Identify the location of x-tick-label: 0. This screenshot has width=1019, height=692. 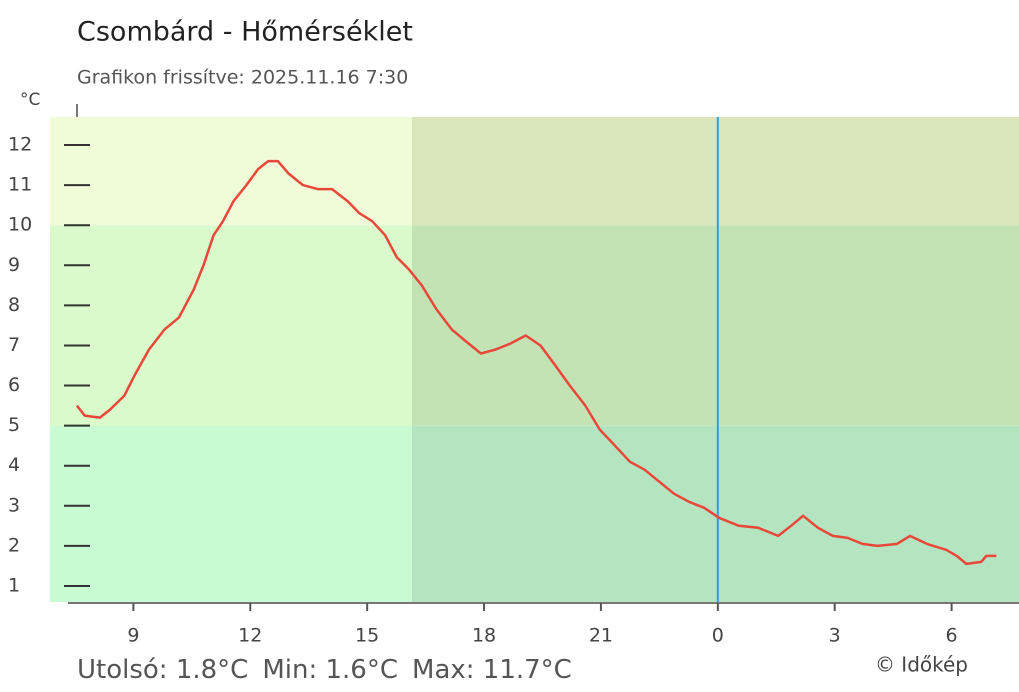
(718, 636).